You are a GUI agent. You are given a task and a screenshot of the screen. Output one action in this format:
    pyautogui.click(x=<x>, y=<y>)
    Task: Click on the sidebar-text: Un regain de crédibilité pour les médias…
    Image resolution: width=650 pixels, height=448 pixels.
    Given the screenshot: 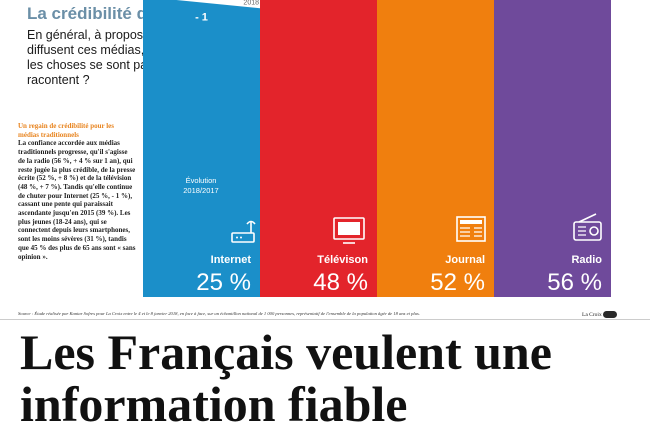 What is the action you would take?
    pyautogui.click(x=77, y=191)
    